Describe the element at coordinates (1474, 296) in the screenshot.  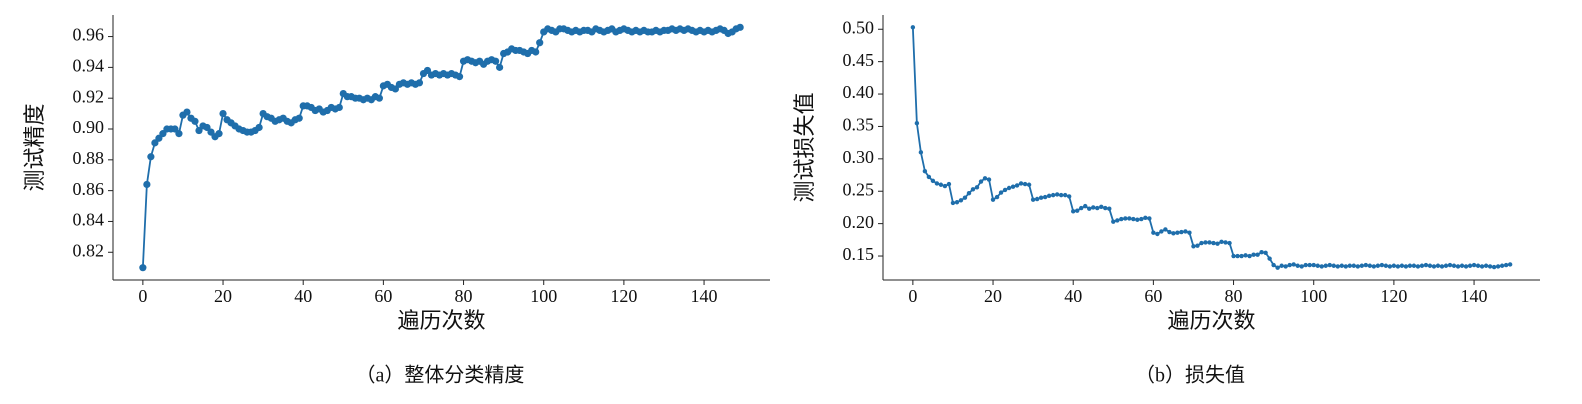
I see `x-tick-label: 140` at that location.